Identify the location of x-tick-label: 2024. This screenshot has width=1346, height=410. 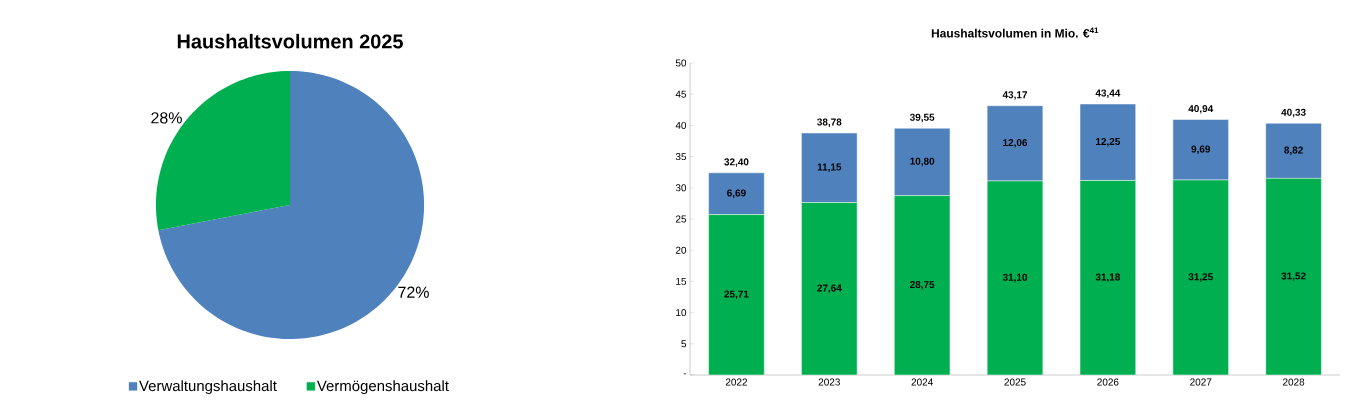
(922, 382).